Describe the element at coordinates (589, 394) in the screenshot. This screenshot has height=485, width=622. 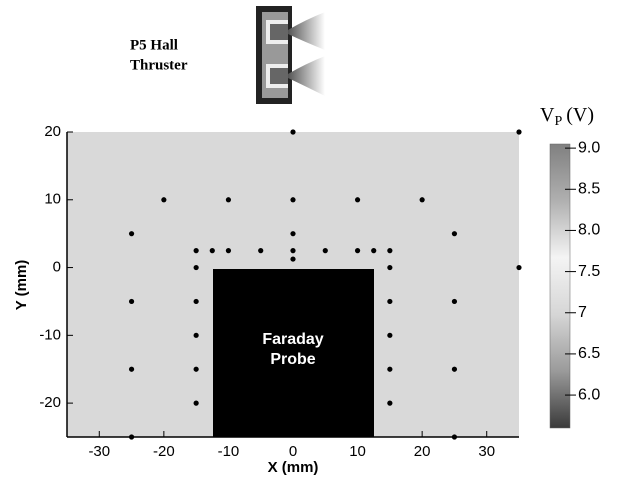
I see `colorbar-tick-label: 6.0` at that location.